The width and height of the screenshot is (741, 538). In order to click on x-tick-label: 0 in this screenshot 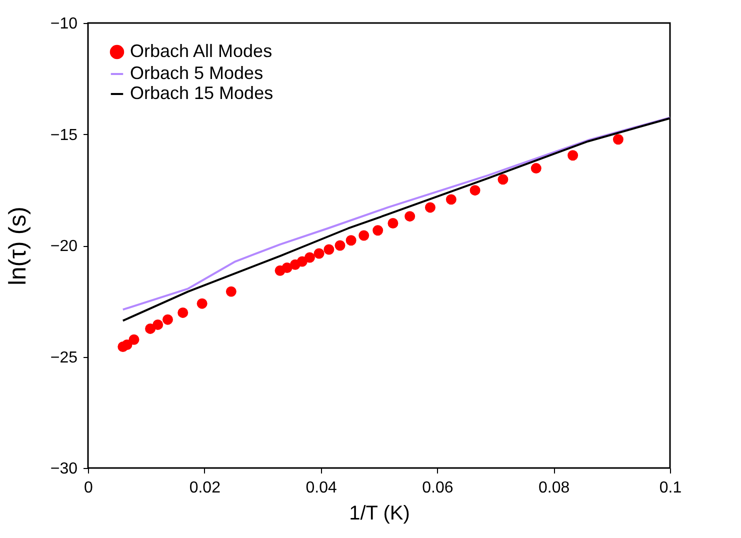, I will do `click(89, 488)`.